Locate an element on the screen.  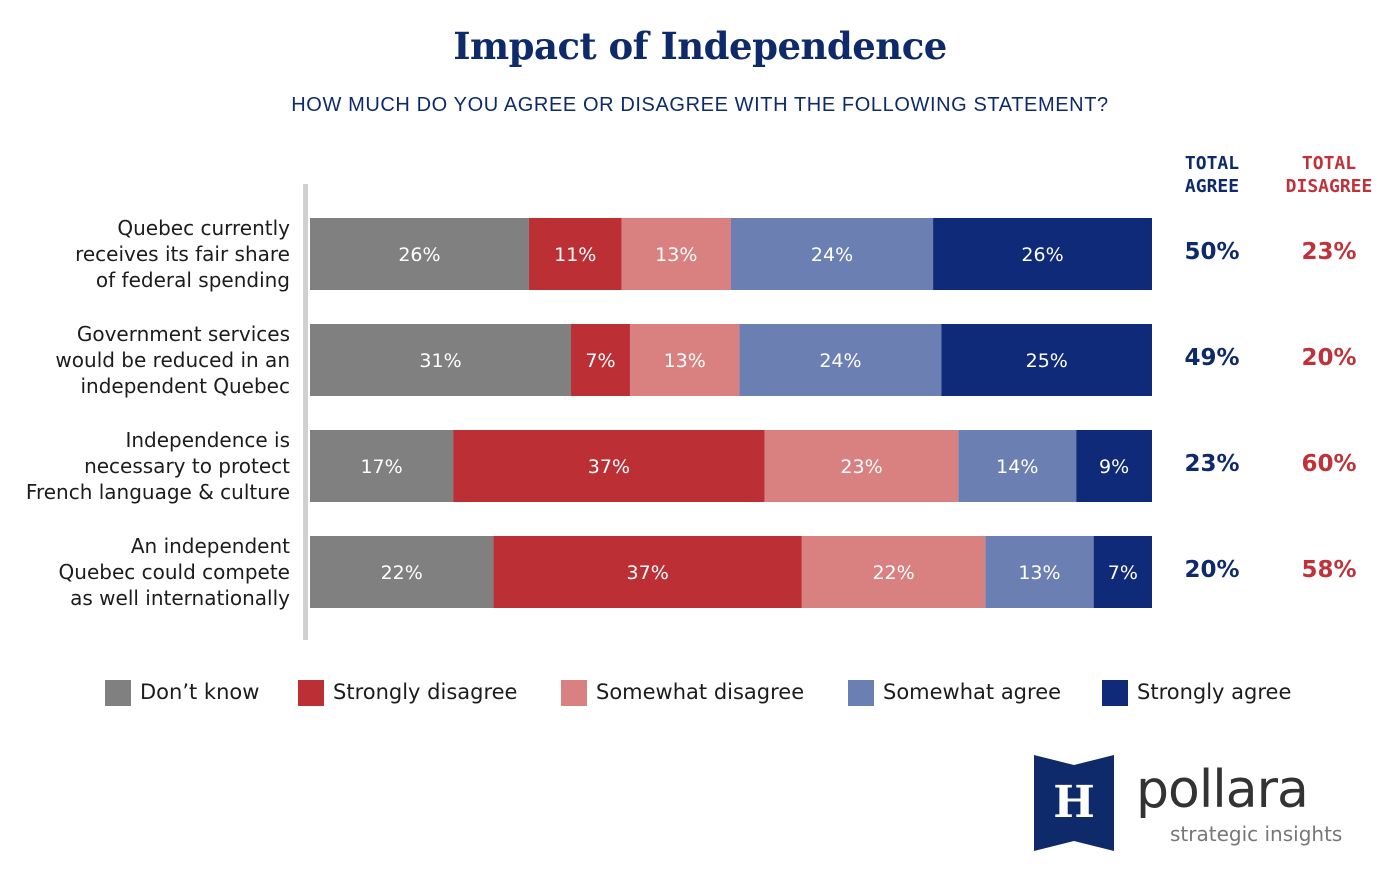
pollara-wordmark: pollara is located at coordinates (1222, 790).